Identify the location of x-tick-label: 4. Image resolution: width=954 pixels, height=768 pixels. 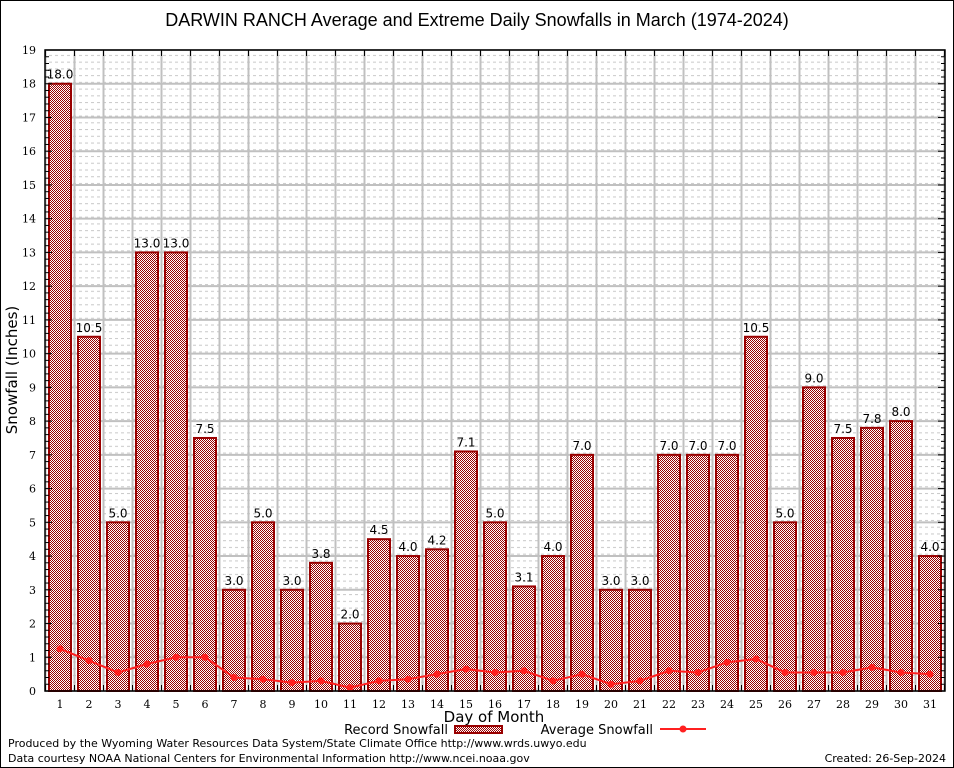
(147, 704).